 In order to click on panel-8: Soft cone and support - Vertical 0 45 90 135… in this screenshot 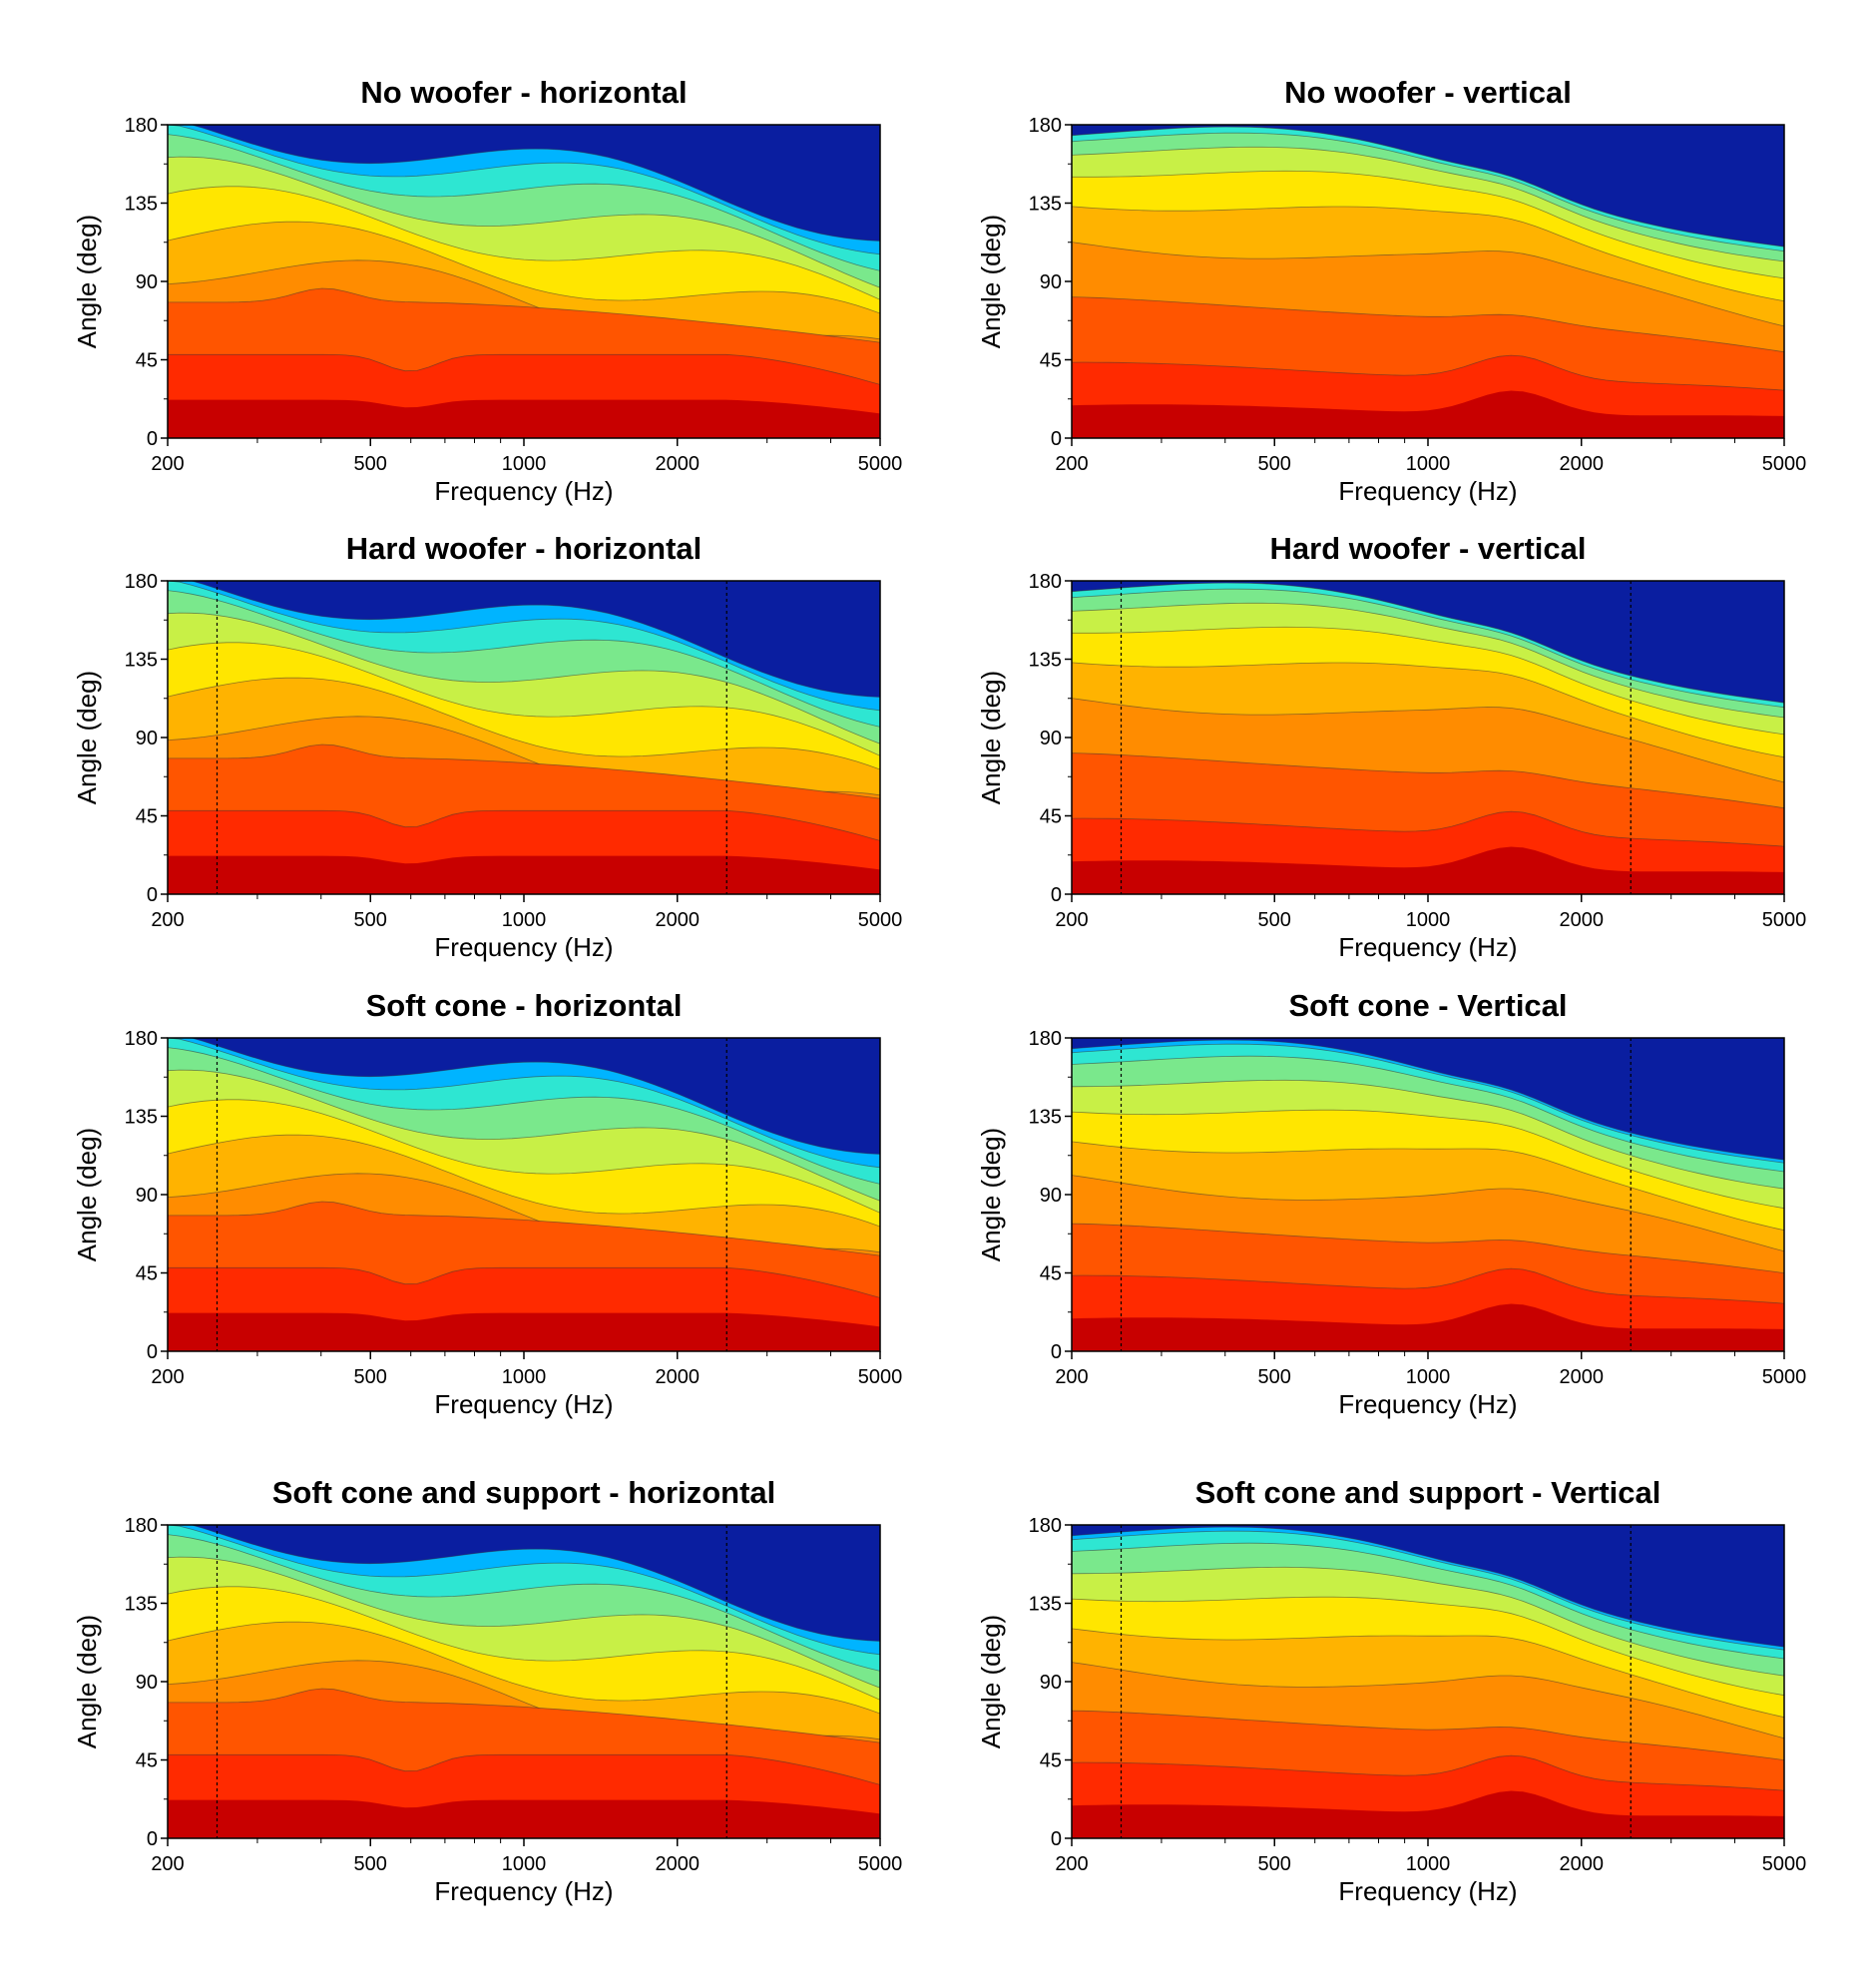, I will do `click(1391, 1690)`.